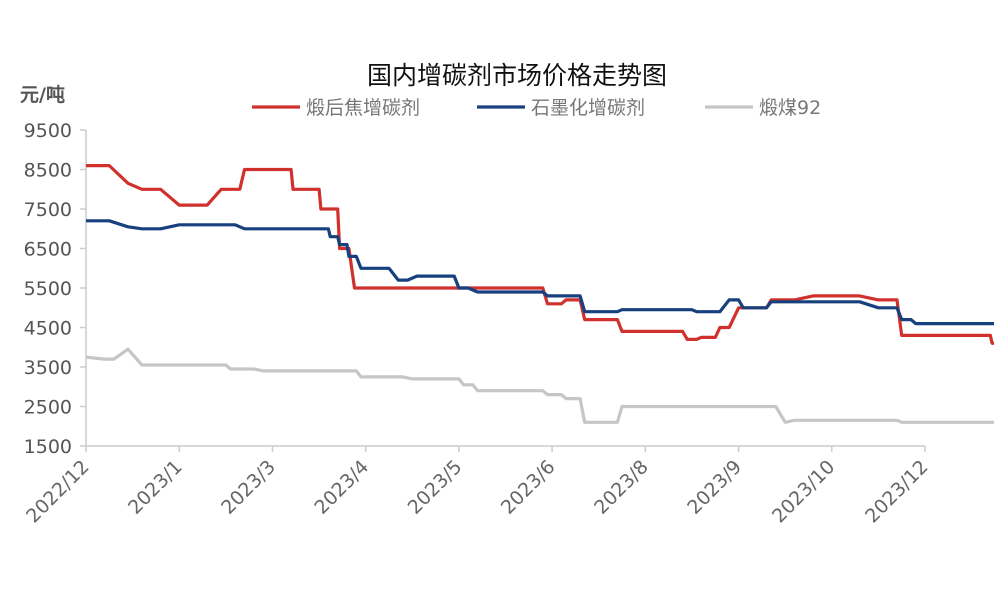 This screenshot has height=614, width=994. I want to click on y-tick-label: 4500, so click(48, 329).